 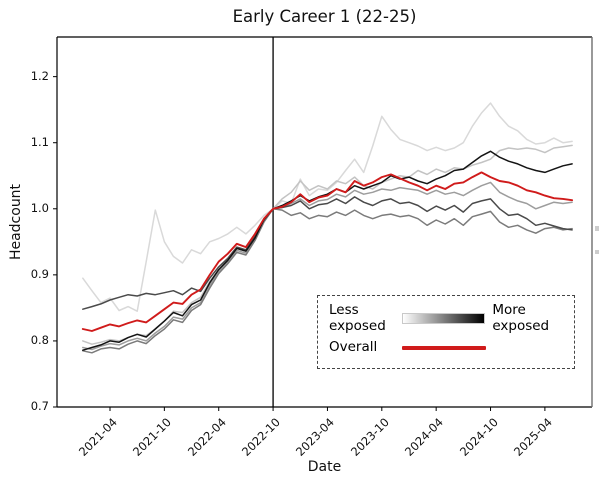 What do you see at coordinates (324, 16) in the screenshot?
I see `chart-title: Early Career 1 (22-25)` at bounding box center [324, 16].